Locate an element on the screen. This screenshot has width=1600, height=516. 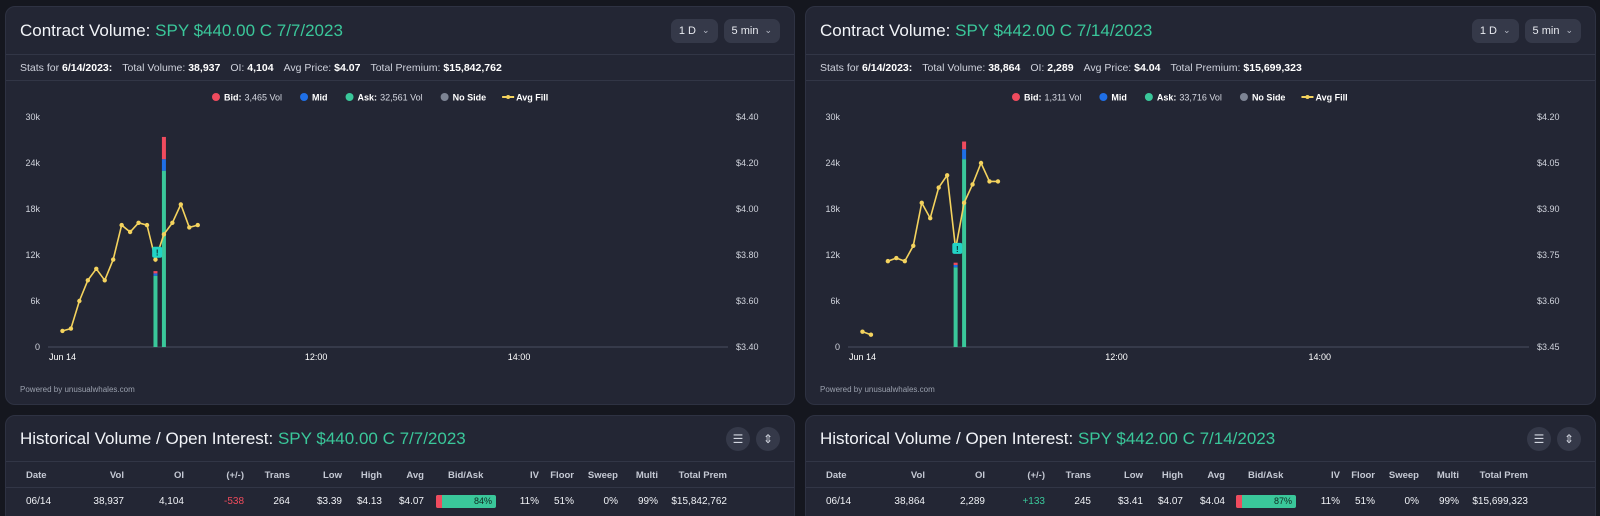
legend-item-ask: Ask: 33,716 Vol is located at coordinates (1183, 98).